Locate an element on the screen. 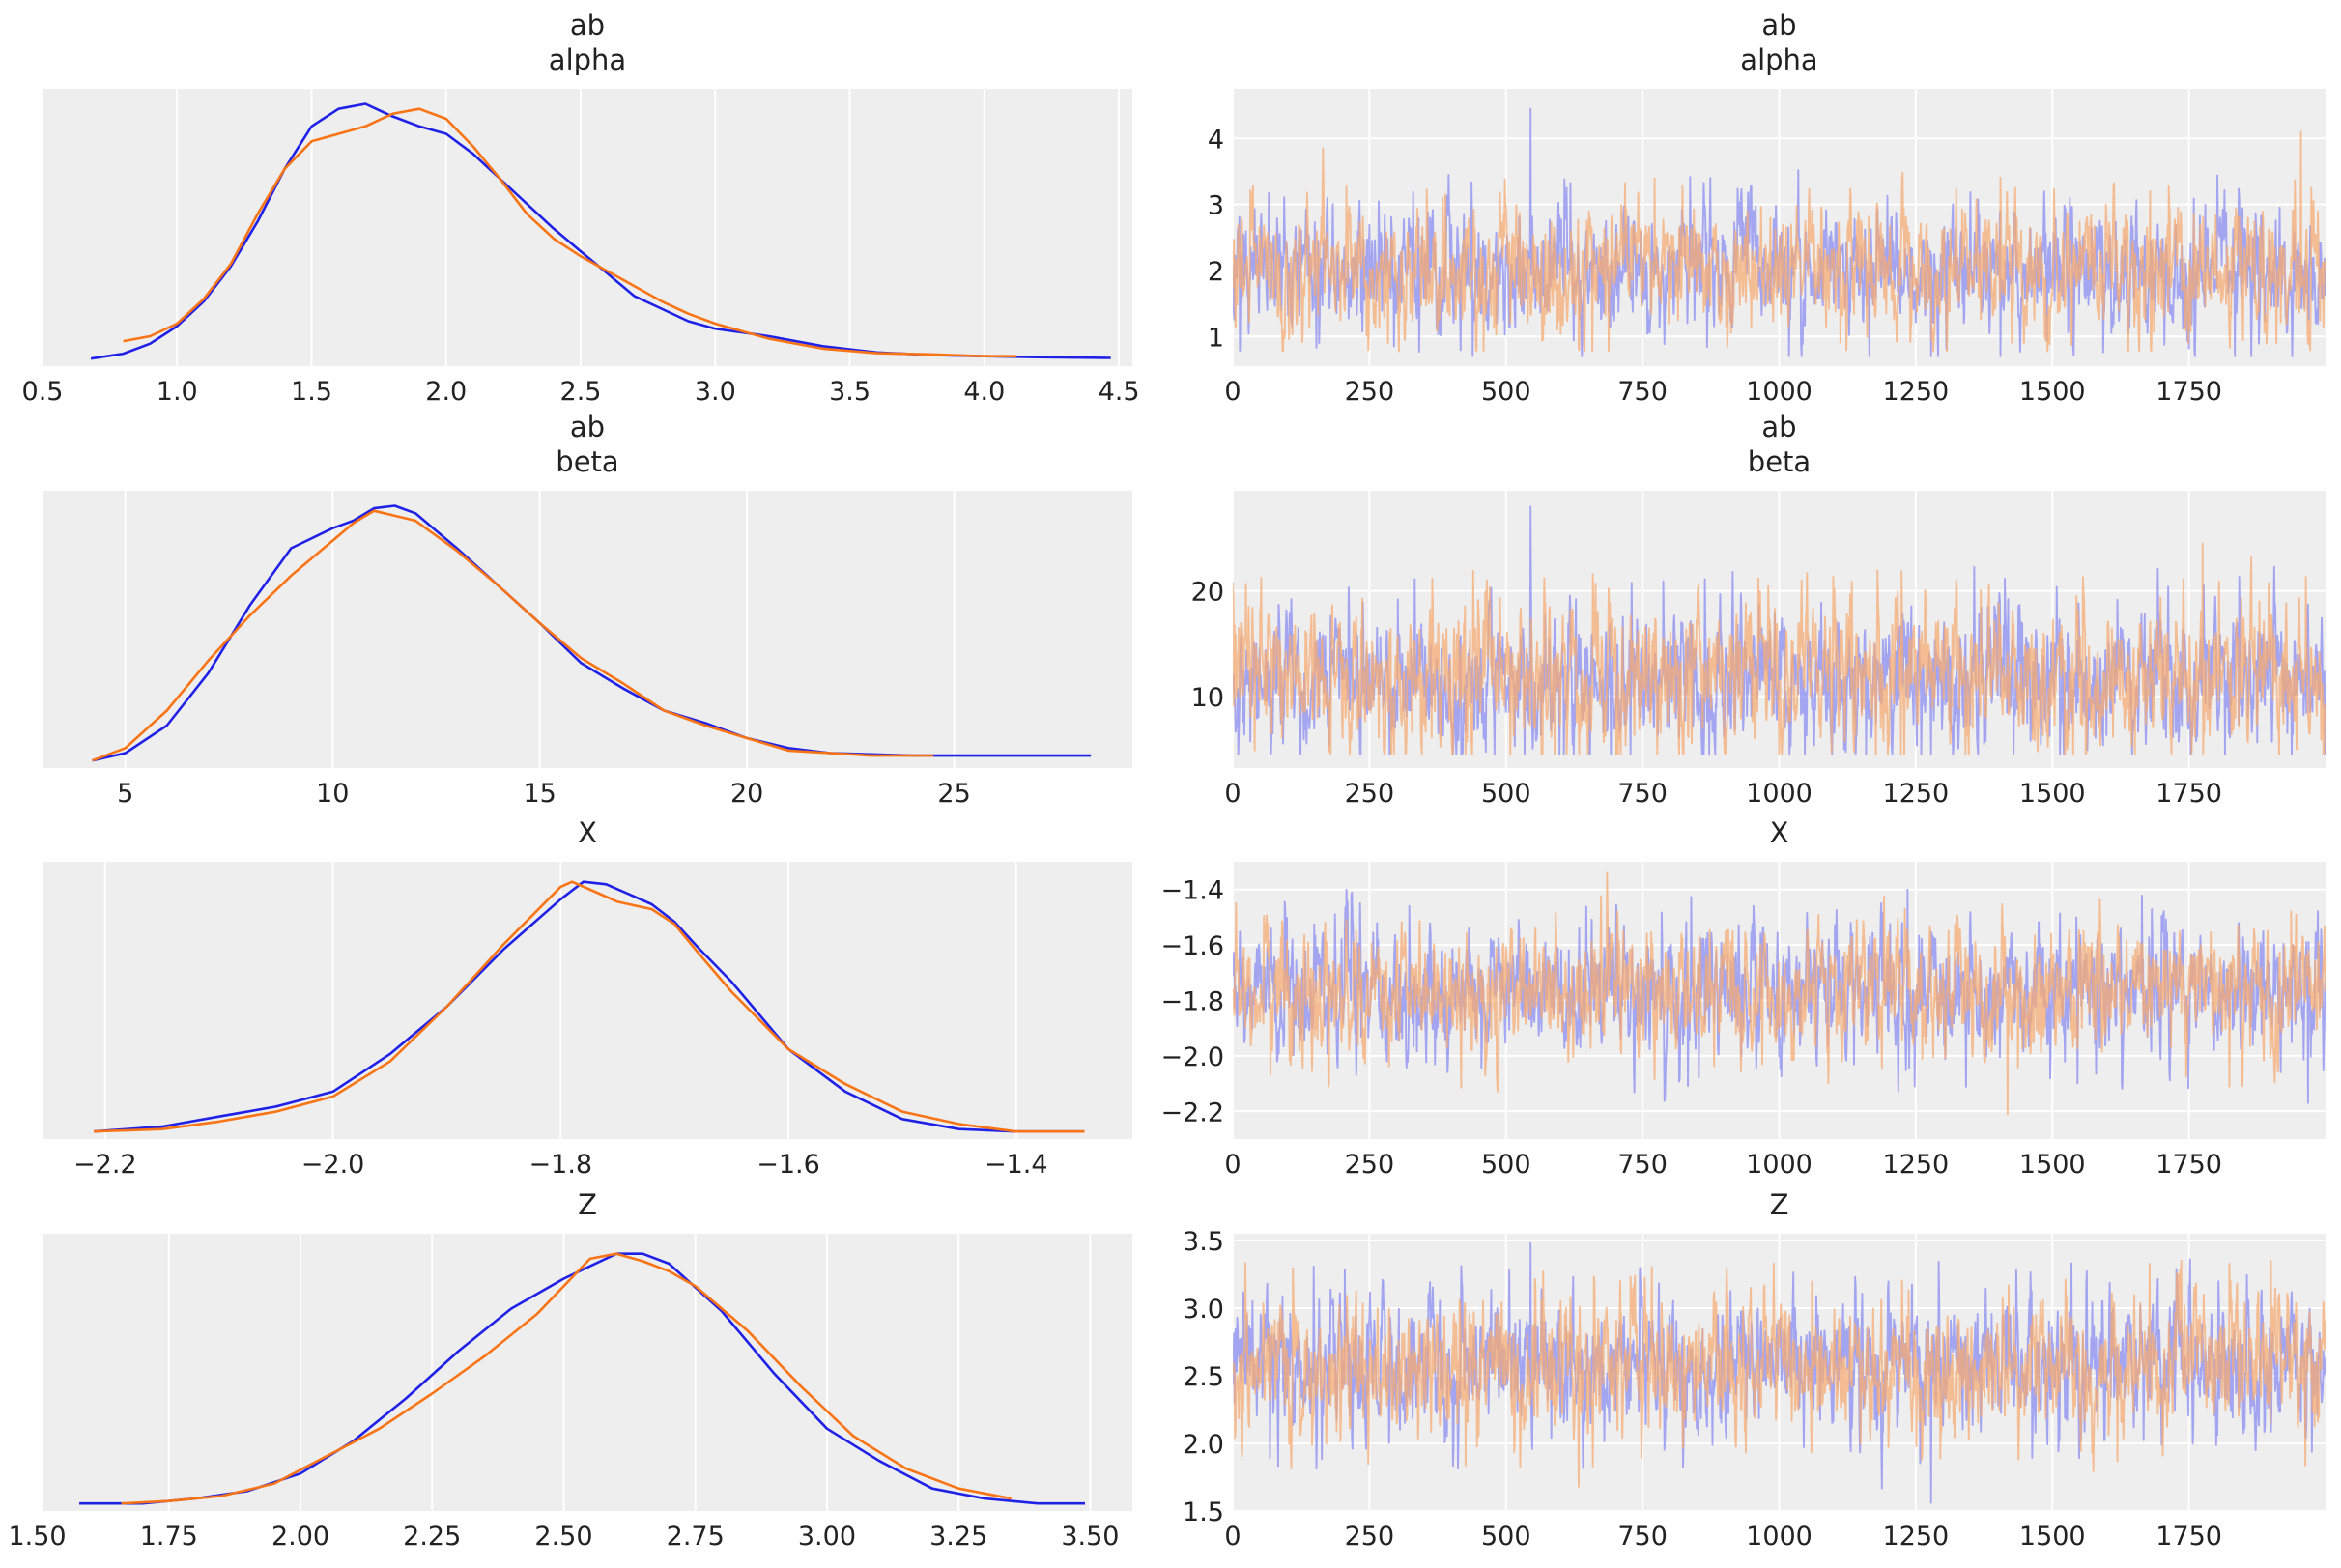 The height and width of the screenshot is (1568, 2341). y-tick-label: 2 is located at coordinates (1216, 272).